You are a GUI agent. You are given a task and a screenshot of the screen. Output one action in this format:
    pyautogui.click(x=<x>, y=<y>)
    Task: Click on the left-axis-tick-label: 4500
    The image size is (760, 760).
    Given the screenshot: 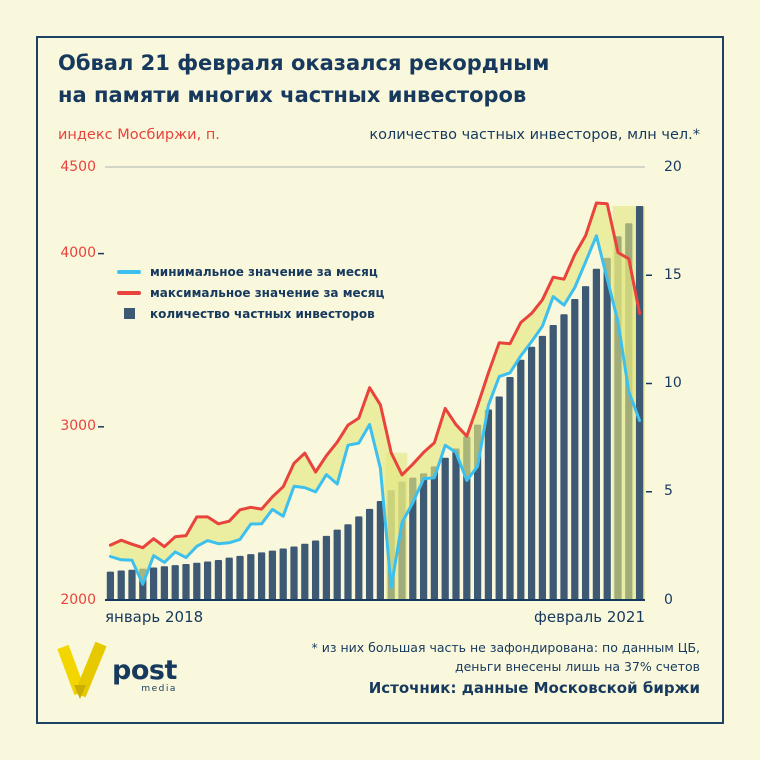 What is the action you would take?
    pyautogui.click(x=78, y=166)
    